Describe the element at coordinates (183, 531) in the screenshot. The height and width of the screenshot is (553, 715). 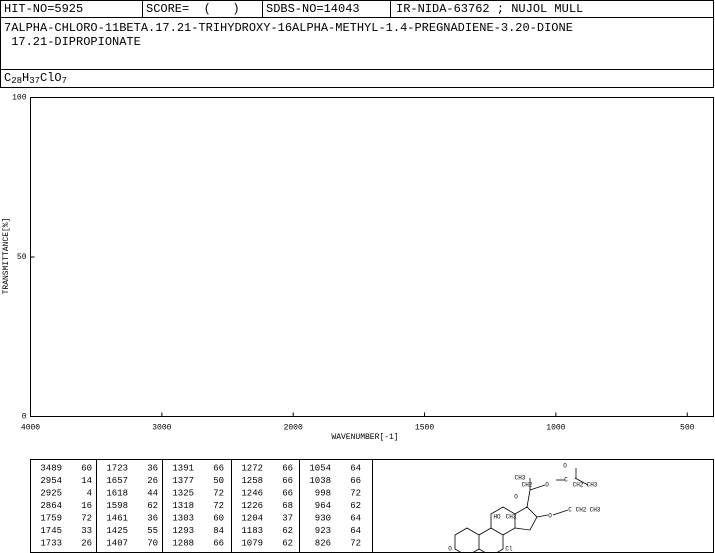
I see `peak-wavenumber: 1293` at that location.